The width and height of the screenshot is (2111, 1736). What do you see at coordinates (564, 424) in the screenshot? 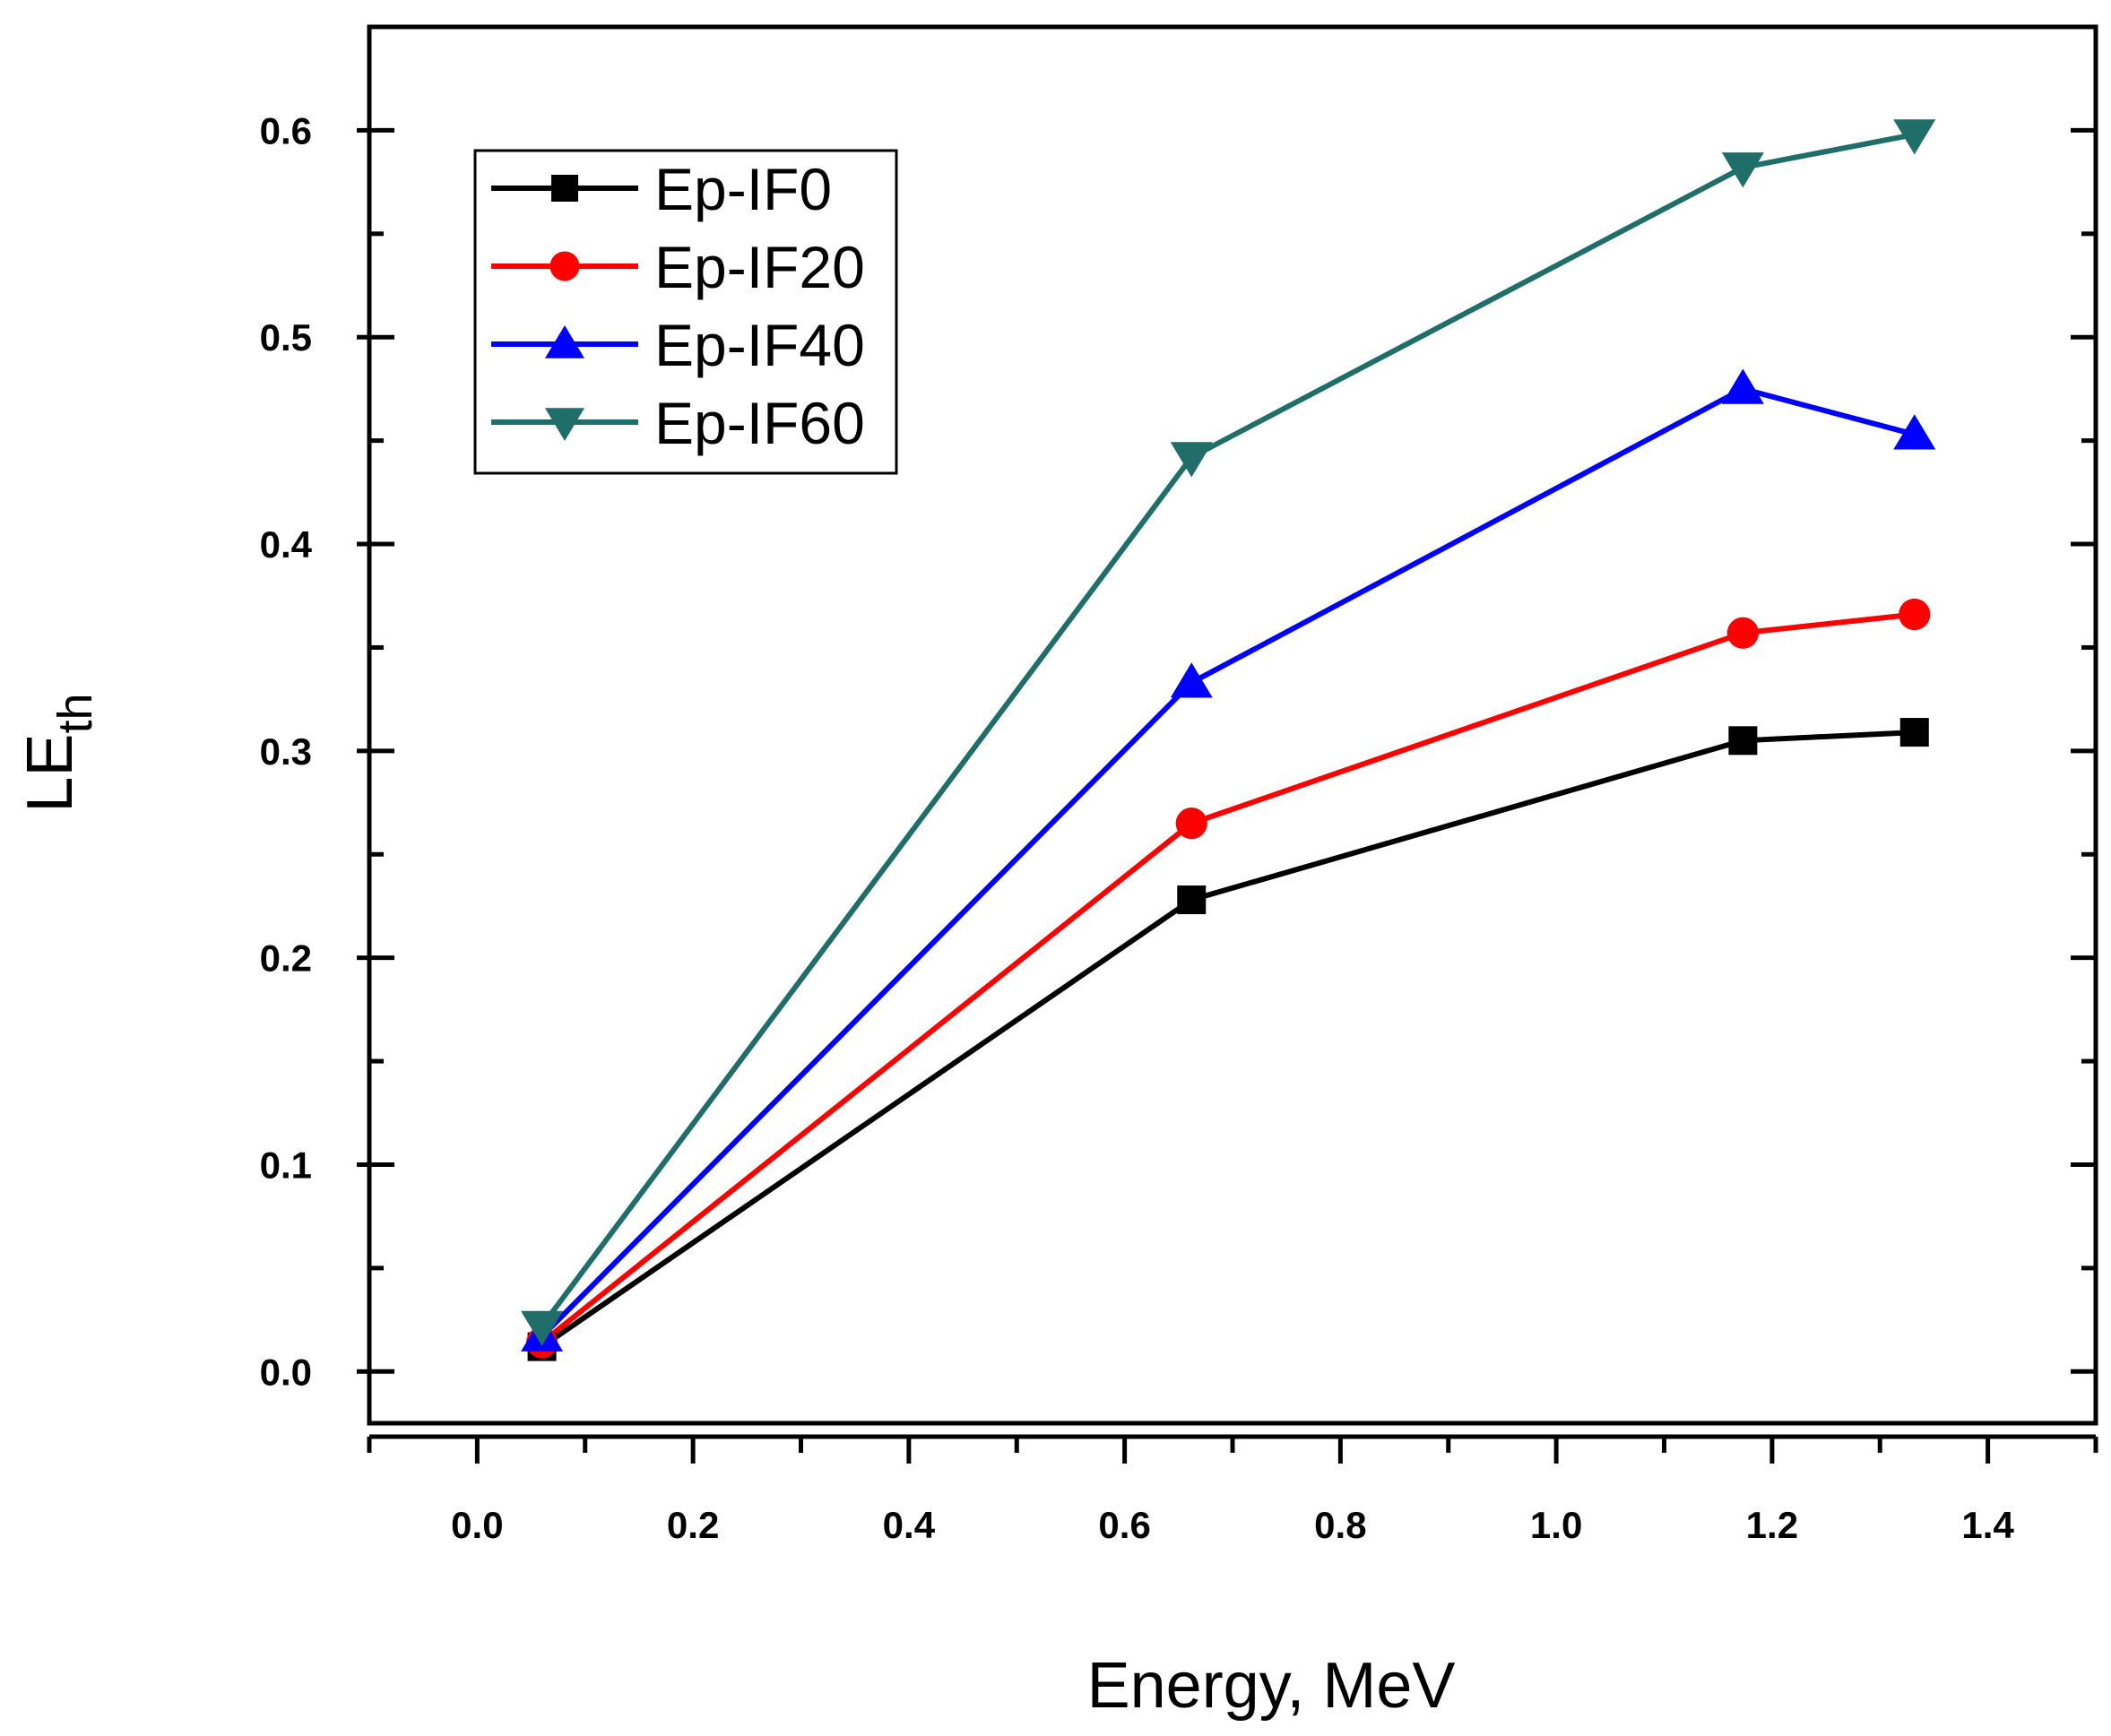
I see `legend-marker-ep-if60` at bounding box center [564, 424].